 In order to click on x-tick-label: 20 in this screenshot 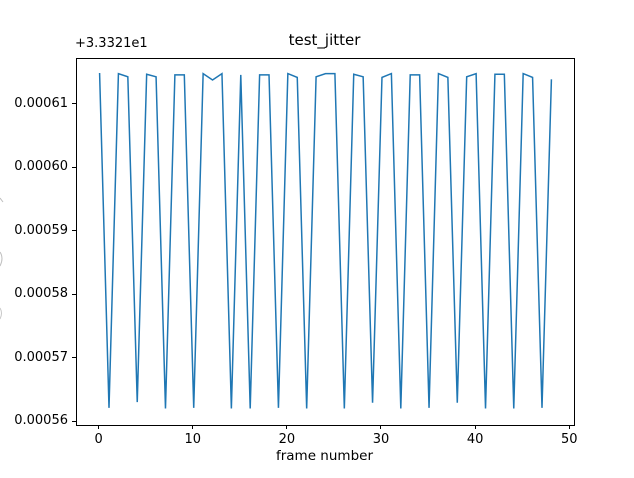, I will do `click(287, 439)`.